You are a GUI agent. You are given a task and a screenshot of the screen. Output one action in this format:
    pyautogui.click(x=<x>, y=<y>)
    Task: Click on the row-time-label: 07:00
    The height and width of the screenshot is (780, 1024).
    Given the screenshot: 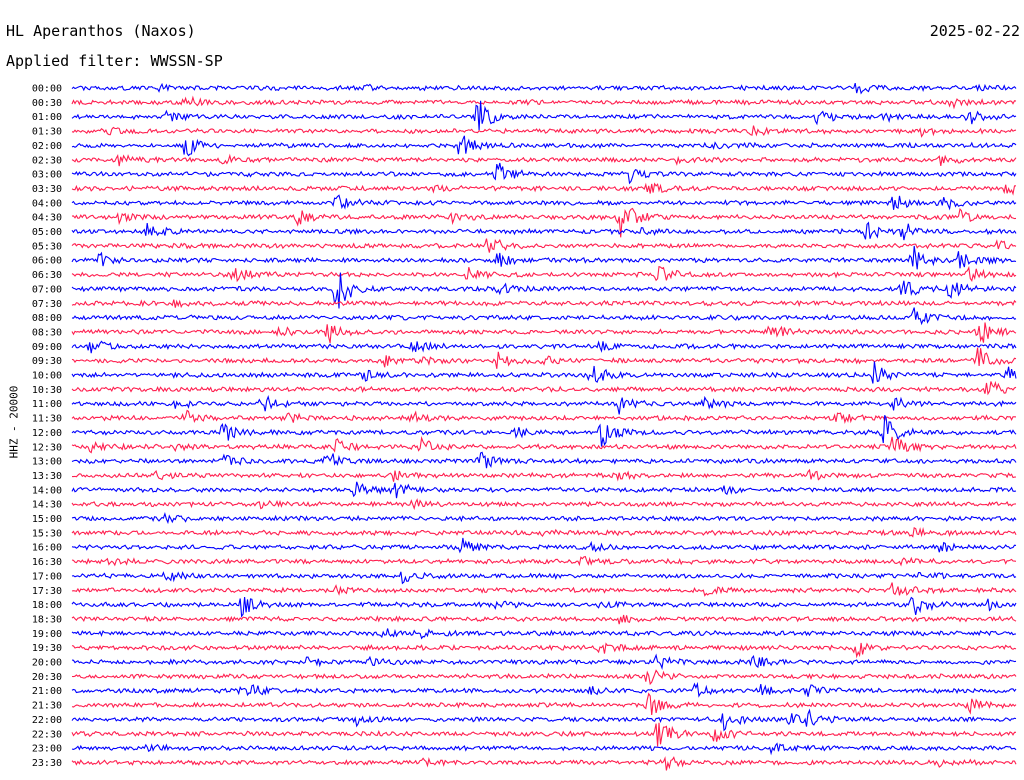 What is the action you would take?
    pyautogui.click(x=47, y=289)
    